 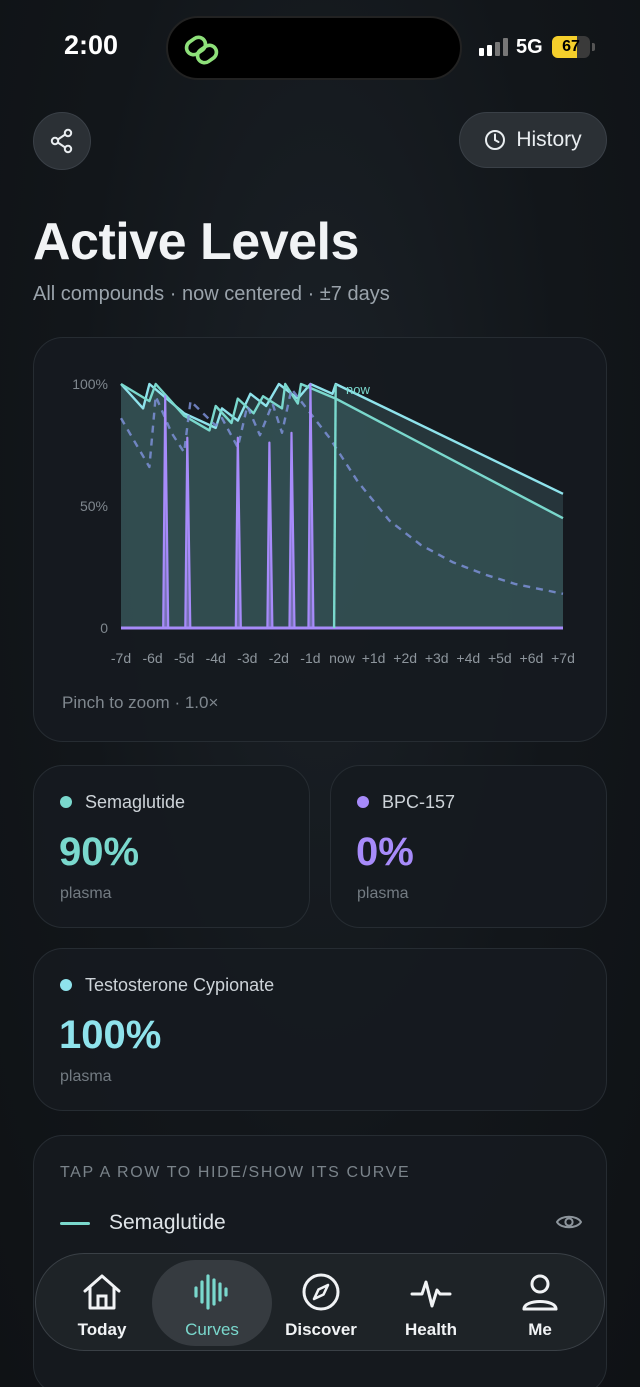 I want to click on y-tick-label: 100%, so click(x=90, y=384).